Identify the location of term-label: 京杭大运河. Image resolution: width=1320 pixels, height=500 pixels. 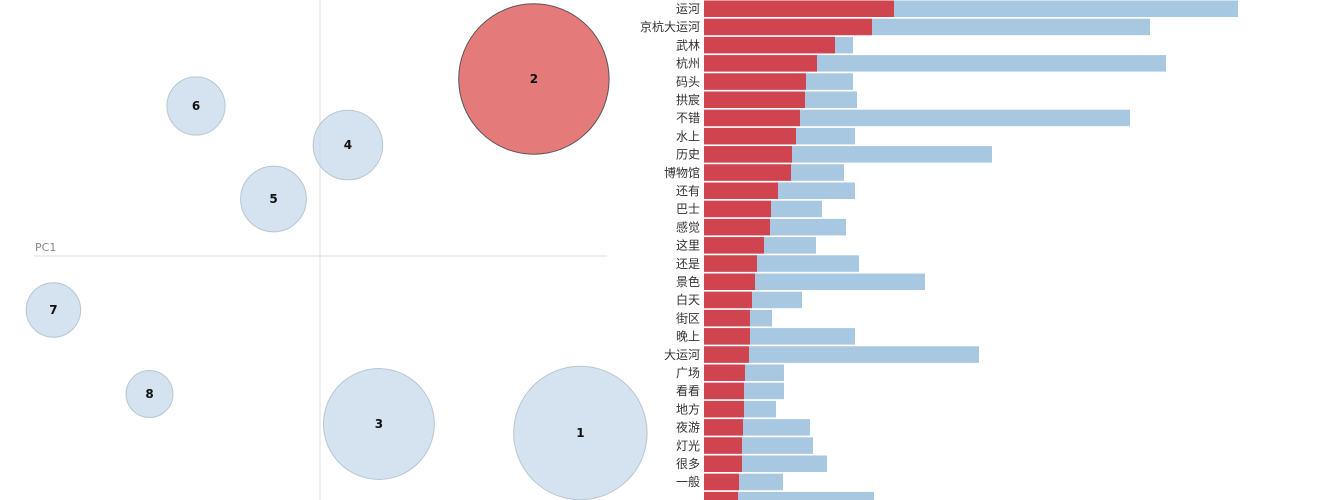
(670, 26).